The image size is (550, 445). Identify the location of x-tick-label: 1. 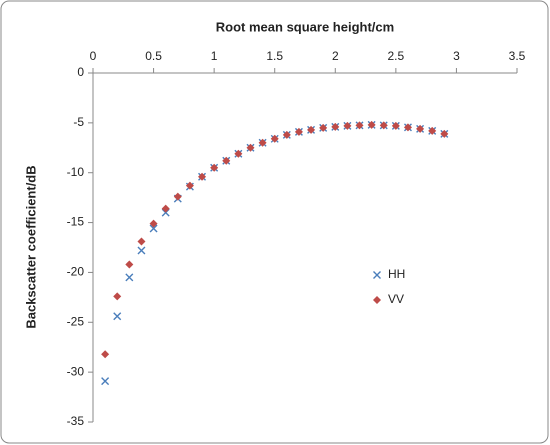
(214, 56).